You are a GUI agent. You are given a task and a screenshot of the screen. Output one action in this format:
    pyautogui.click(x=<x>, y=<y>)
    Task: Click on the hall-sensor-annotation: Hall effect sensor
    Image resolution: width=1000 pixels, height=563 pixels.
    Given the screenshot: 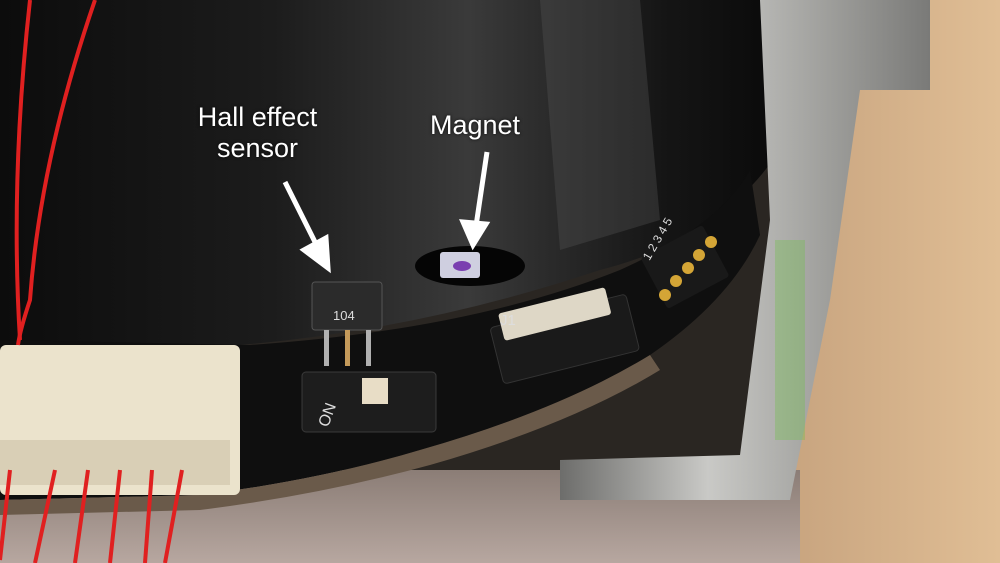 What is the action you would take?
    pyautogui.click(x=257, y=133)
    